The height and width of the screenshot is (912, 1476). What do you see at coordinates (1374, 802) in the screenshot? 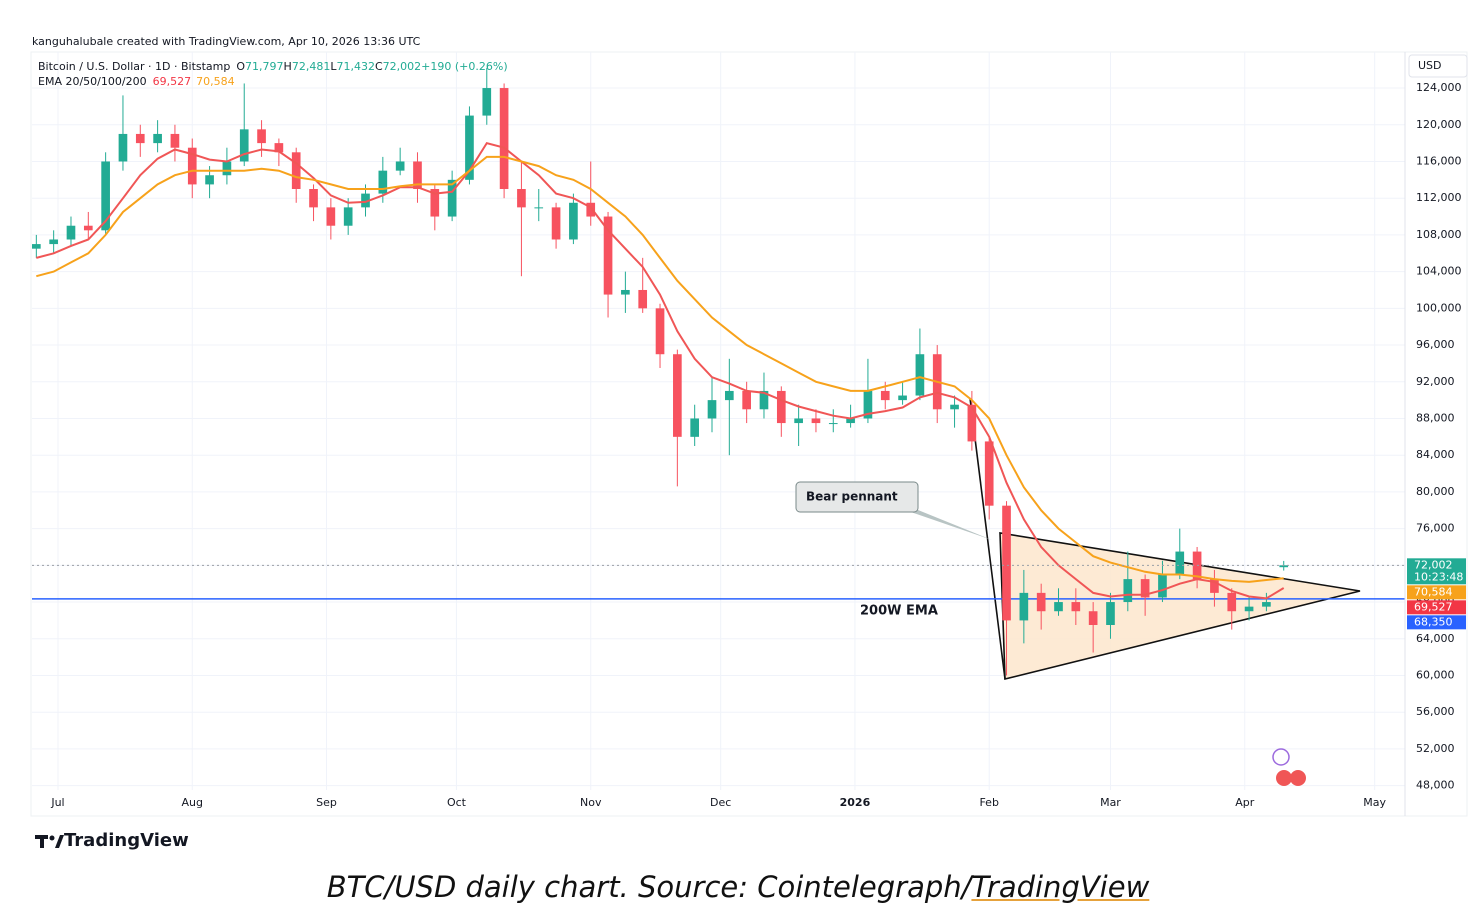
I see `x-tick-label: May` at bounding box center [1374, 802].